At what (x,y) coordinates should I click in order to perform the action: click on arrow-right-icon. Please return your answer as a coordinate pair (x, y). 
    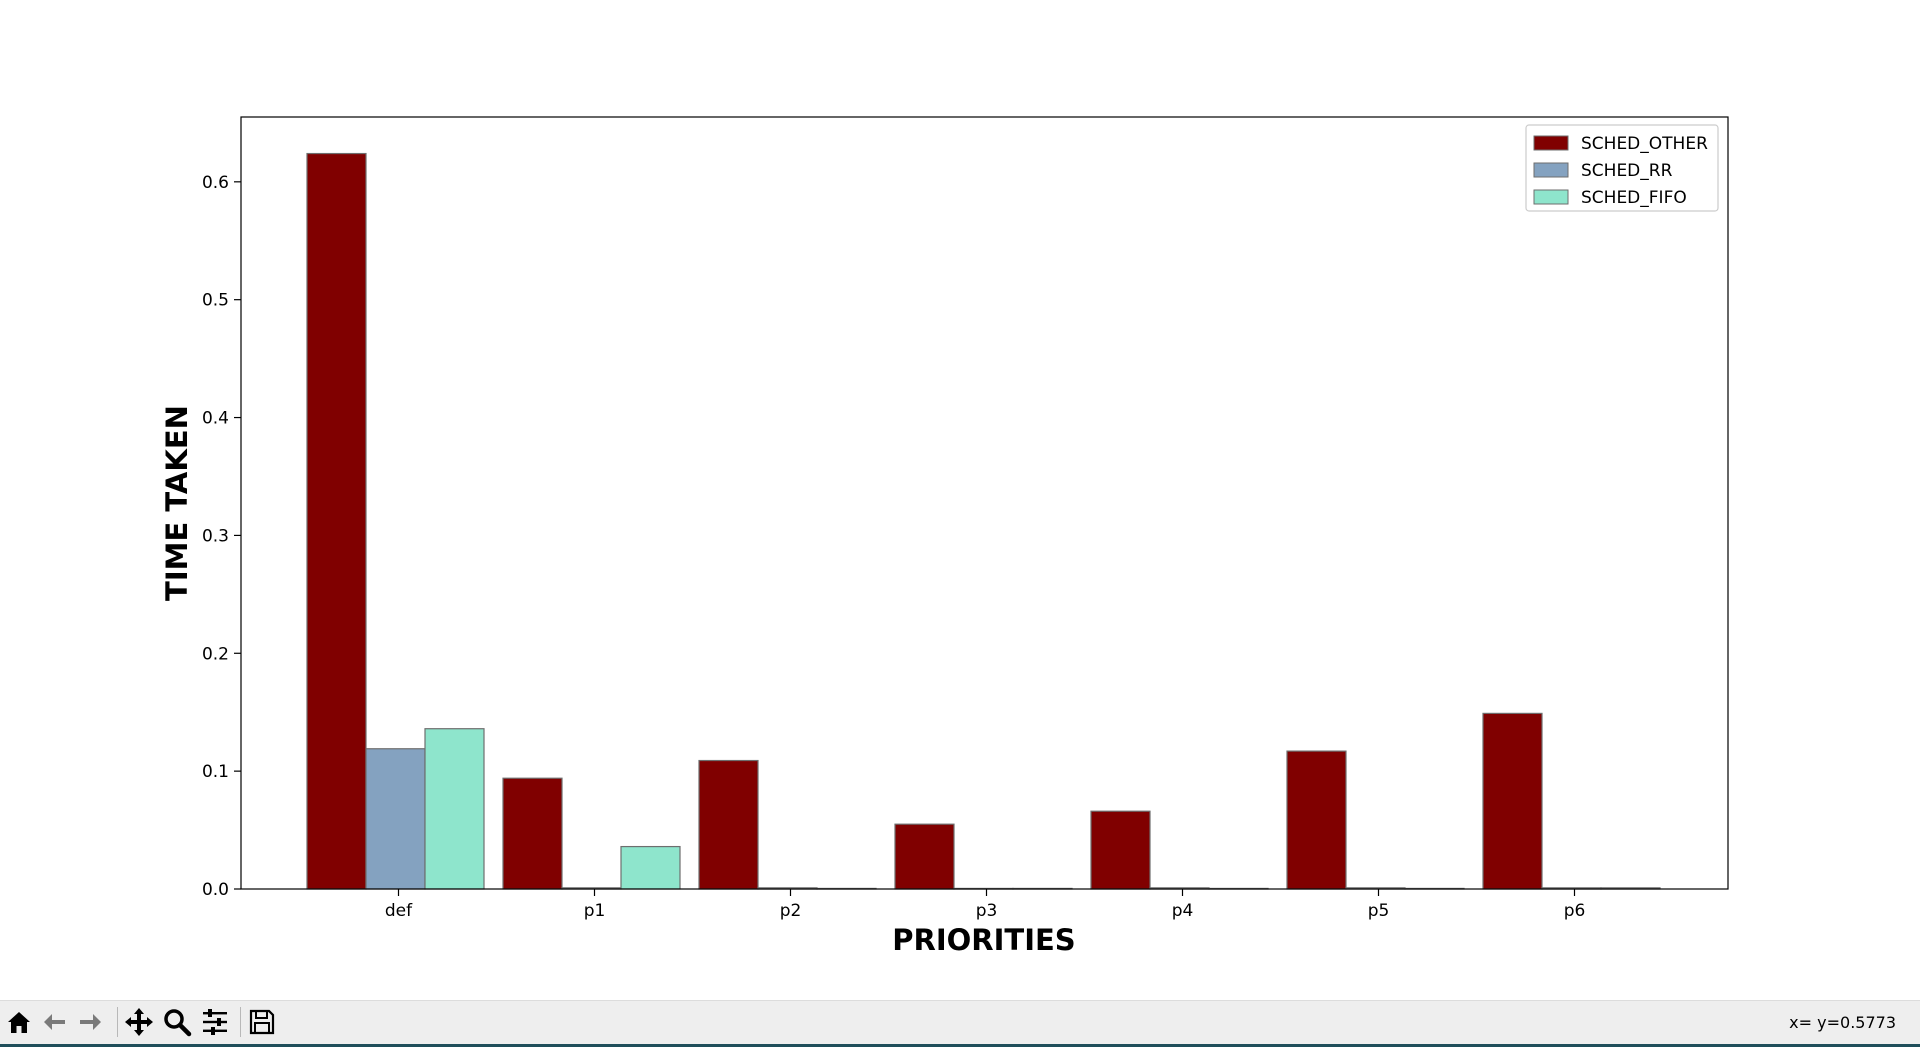
    Looking at the image, I should click on (90, 1022).